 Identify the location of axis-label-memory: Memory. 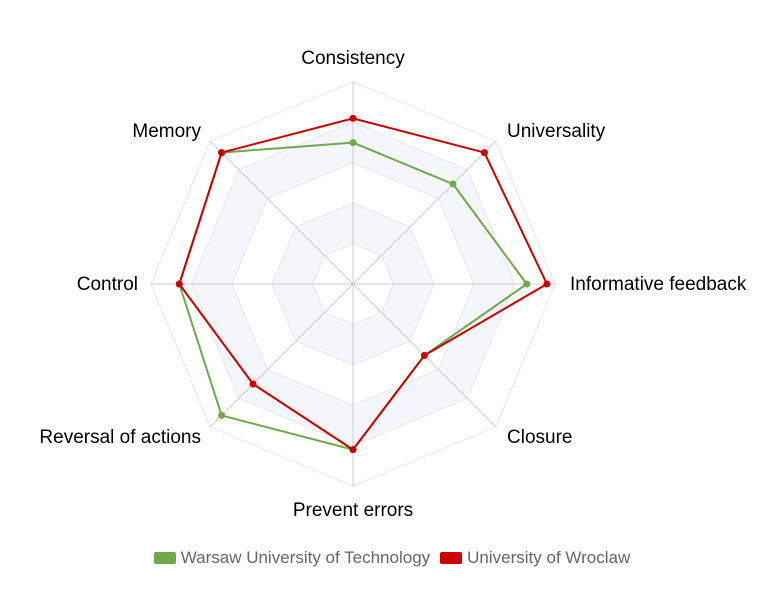
(166, 131).